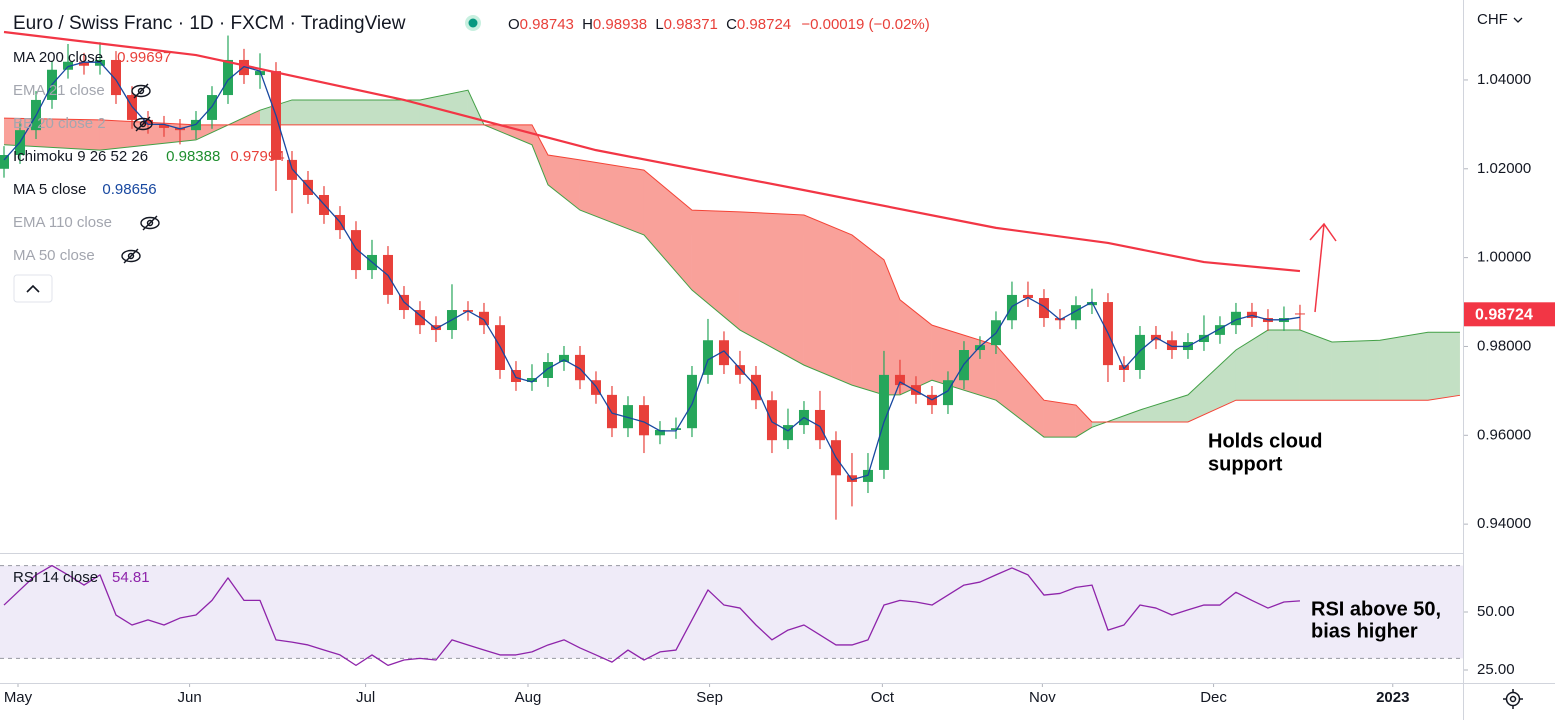 This screenshot has width=1555, height=725. Describe the element at coordinates (1364, 631) in the screenshot. I see `annotation: bias higher` at that location.